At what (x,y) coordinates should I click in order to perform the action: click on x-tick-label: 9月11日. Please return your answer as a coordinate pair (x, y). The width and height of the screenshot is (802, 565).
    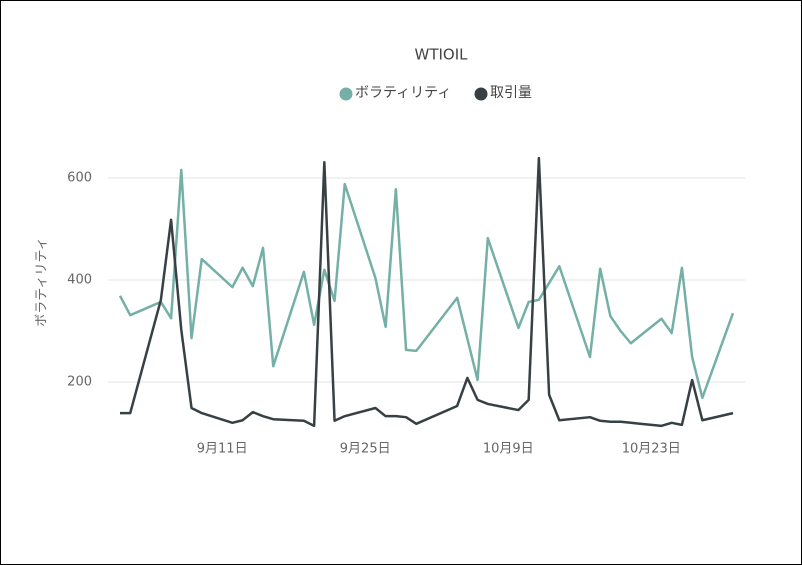
    Looking at the image, I should click on (222, 449).